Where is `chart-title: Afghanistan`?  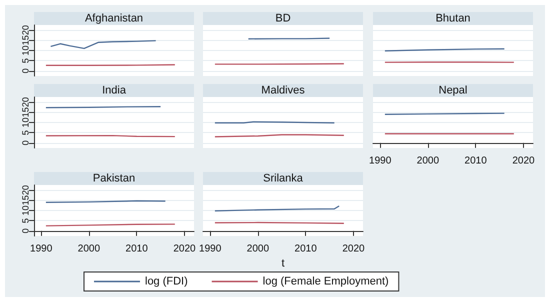 chart-title: Afghanistan is located at coordinates (114, 18).